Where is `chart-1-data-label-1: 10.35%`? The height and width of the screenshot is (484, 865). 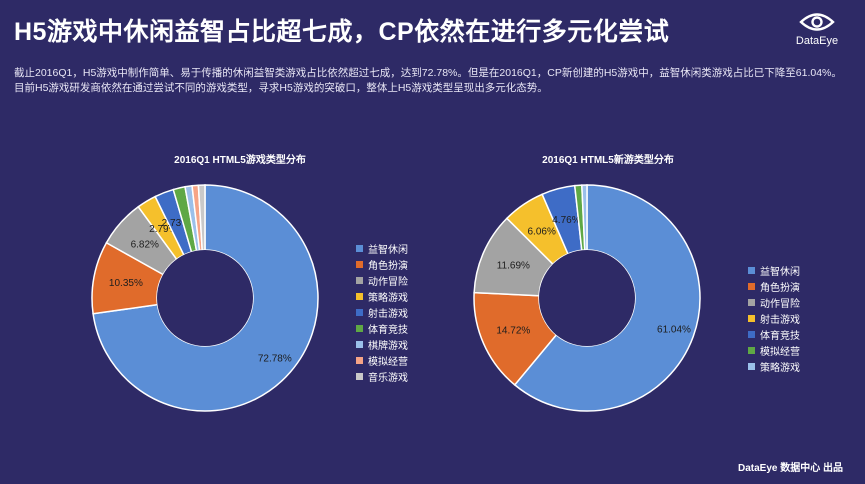 chart-1-data-label-1: 10.35% is located at coordinates (126, 283).